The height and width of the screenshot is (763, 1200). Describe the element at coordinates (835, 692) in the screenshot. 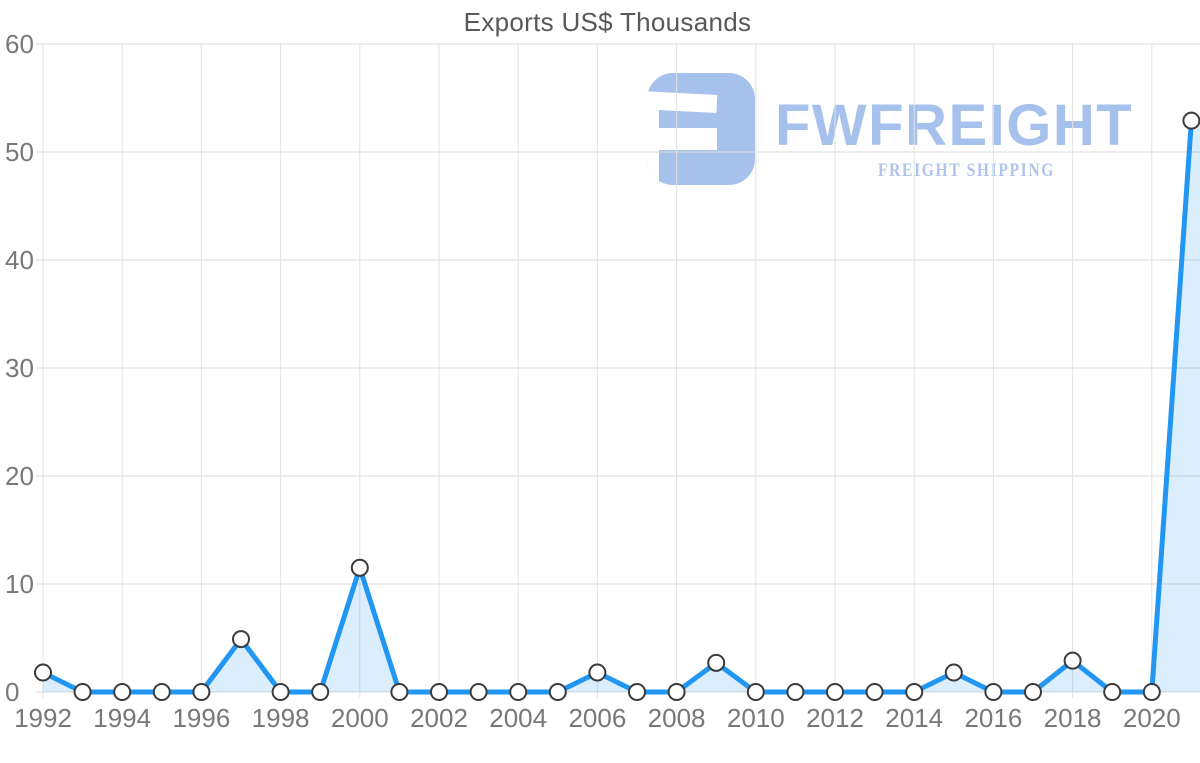

I see `data-point-2012` at that location.